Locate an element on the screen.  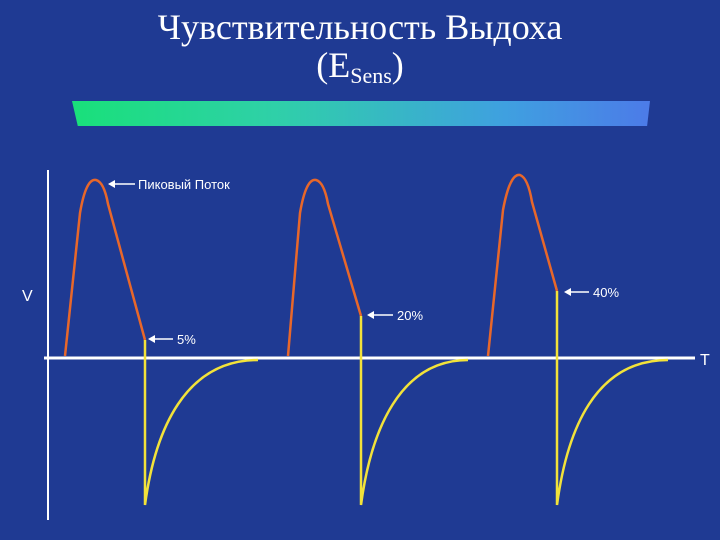
threshold-20-arrow is located at coordinates (380, 315).